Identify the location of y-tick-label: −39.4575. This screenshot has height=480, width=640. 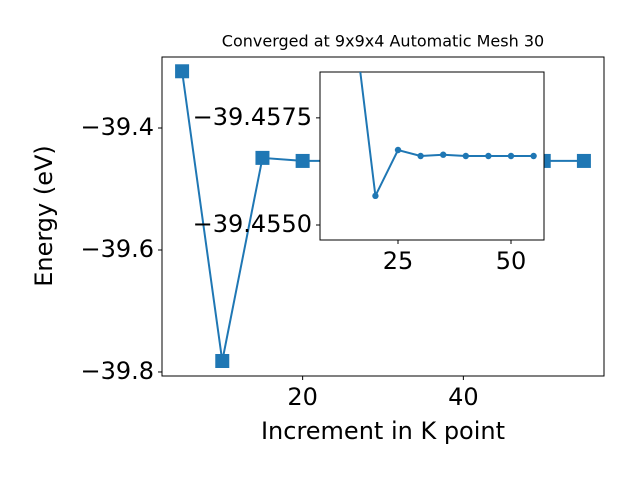
(252, 117).